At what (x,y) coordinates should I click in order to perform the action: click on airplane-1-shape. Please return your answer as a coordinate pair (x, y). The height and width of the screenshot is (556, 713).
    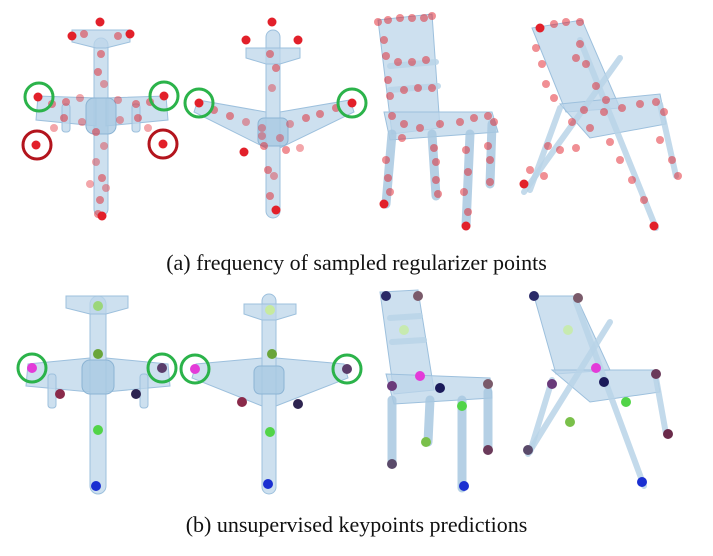
    Looking at the image, I should click on (98, 395).